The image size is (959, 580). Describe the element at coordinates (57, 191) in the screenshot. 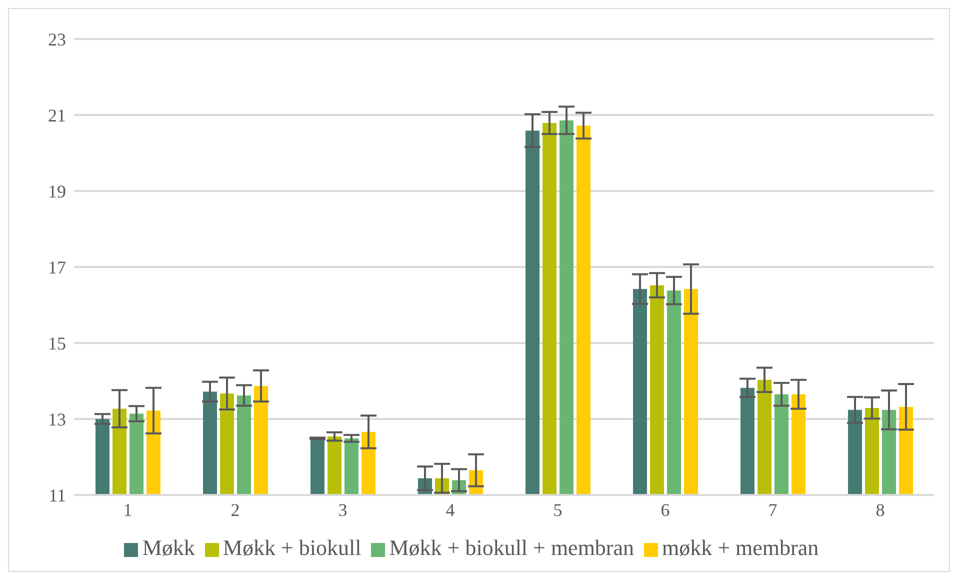

I see `y-tick-label: 19` at that location.